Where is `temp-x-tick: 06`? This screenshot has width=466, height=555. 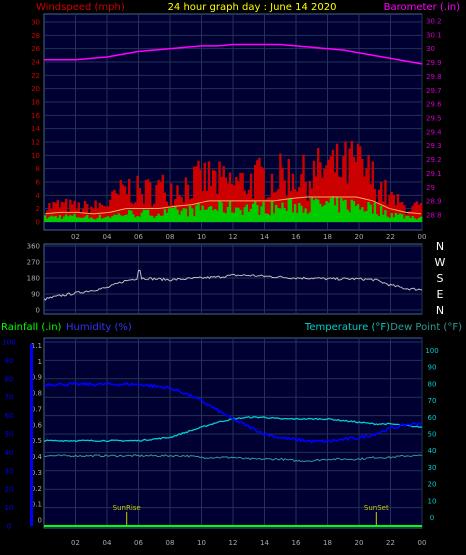 temp-x-tick: 06 is located at coordinates (138, 543).